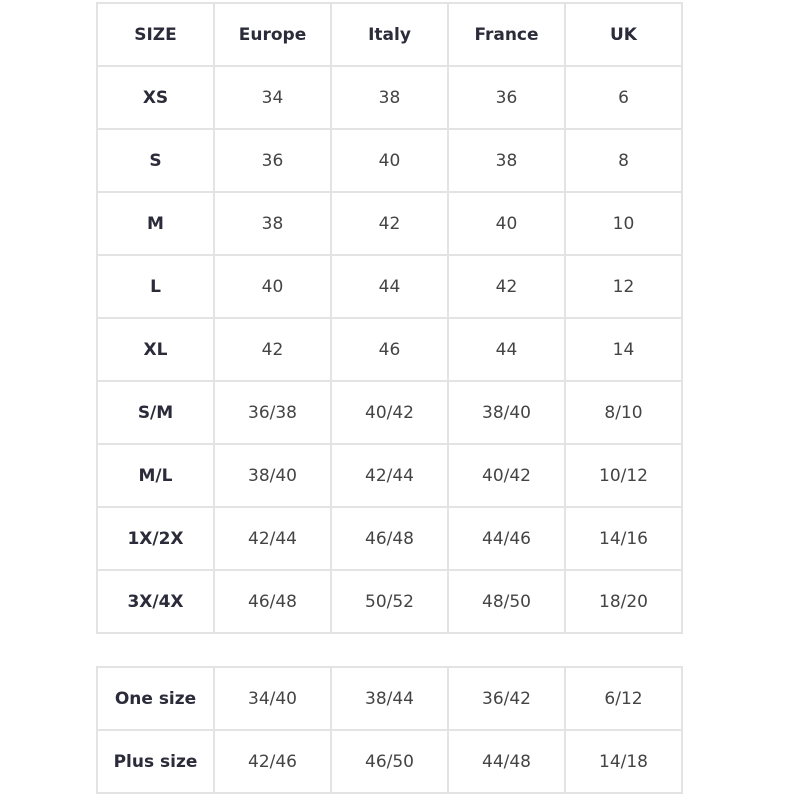 The height and width of the screenshot is (800, 800). Describe the element at coordinates (623, 412) in the screenshot. I see `size-value-cell: 8/10` at that location.